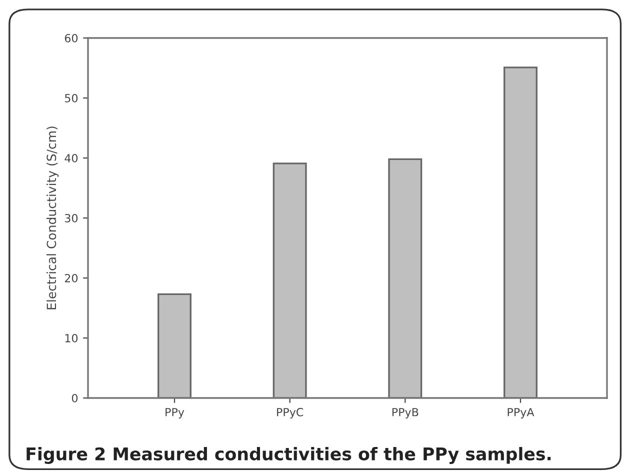 The width and height of the screenshot is (627, 472). Describe the element at coordinates (71, 98) in the screenshot. I see `y-tick-label: 50` at that location.